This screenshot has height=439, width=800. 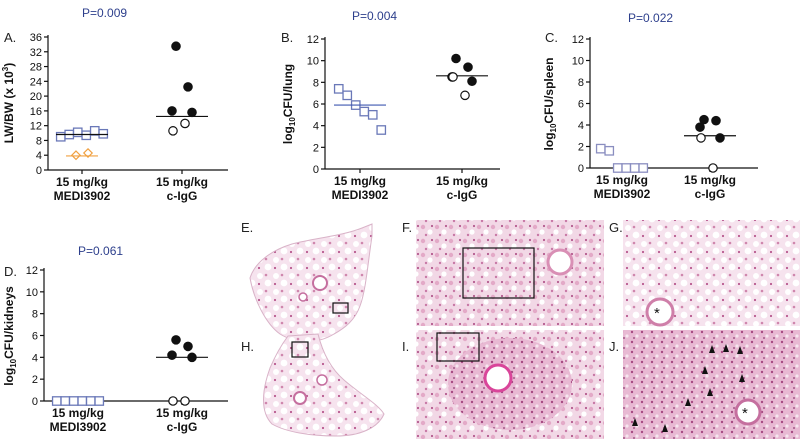 I want to click on panel-label: C., so click(x=551, y=37).